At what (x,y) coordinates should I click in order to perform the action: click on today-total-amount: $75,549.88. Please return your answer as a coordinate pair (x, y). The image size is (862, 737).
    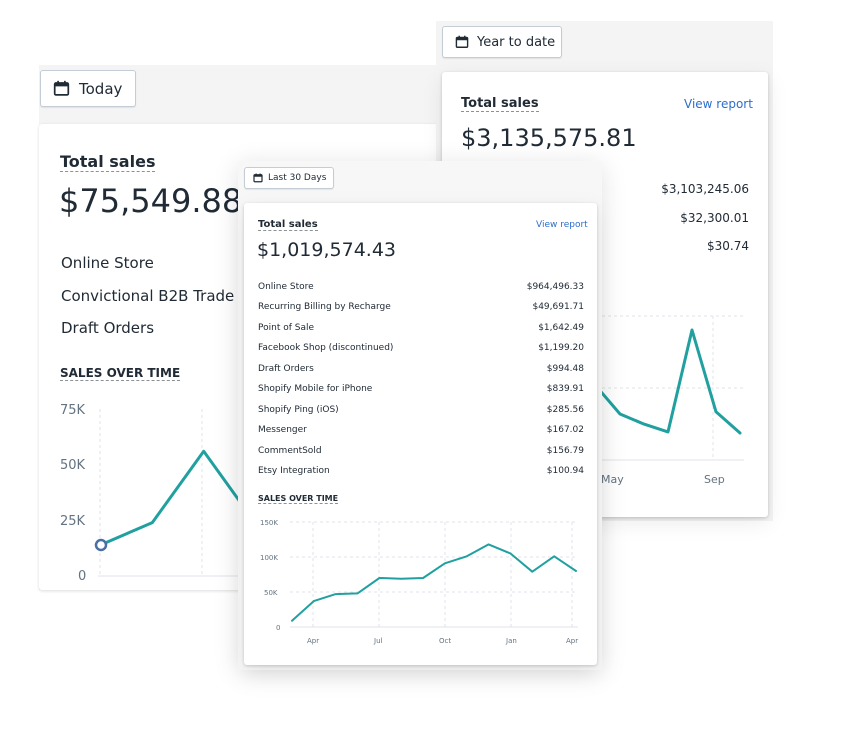
    Looking at the image, I should click on (151, 201).